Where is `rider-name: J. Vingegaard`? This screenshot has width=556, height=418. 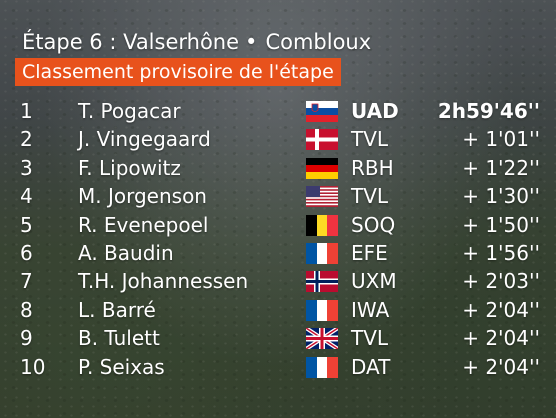
rider-name: J. Vingegaard is located at coordinates (144, 139).